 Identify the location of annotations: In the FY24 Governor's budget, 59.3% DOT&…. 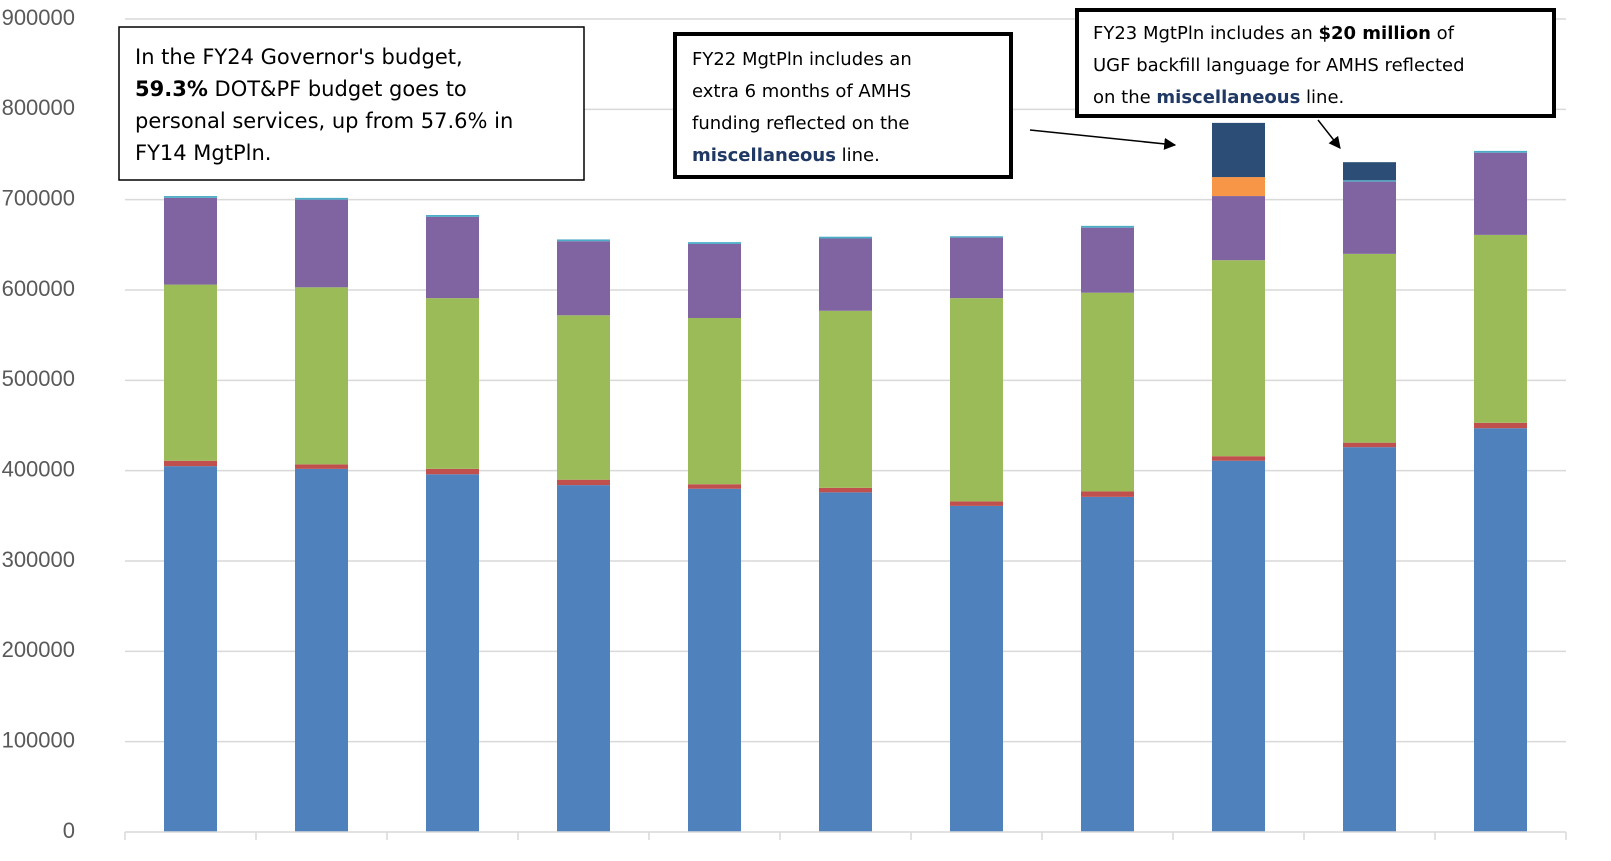
(800, 94).